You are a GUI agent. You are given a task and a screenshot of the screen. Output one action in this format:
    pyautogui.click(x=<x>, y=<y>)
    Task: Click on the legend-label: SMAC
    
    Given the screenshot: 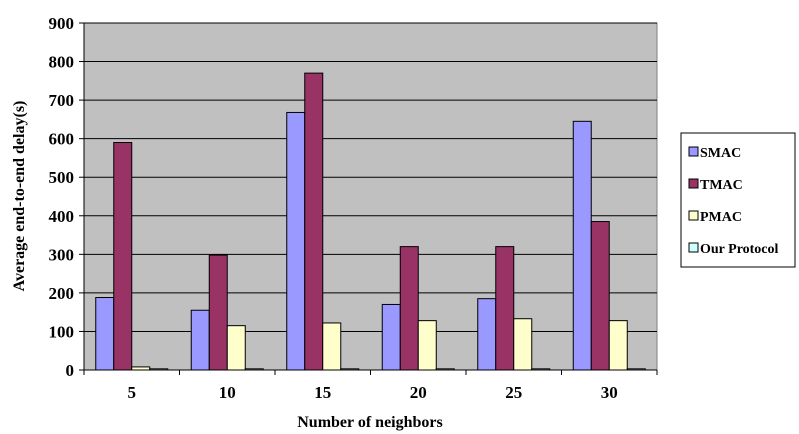 What is the action you would take?
    pyautogui.click(x=720, y=153)
    